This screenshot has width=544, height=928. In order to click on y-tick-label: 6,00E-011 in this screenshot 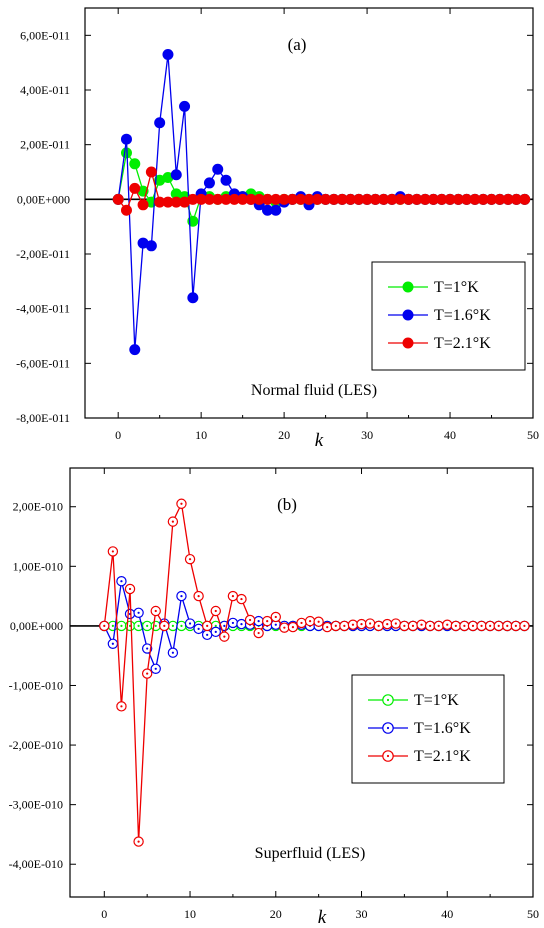, I will do `click(45, 35)`.